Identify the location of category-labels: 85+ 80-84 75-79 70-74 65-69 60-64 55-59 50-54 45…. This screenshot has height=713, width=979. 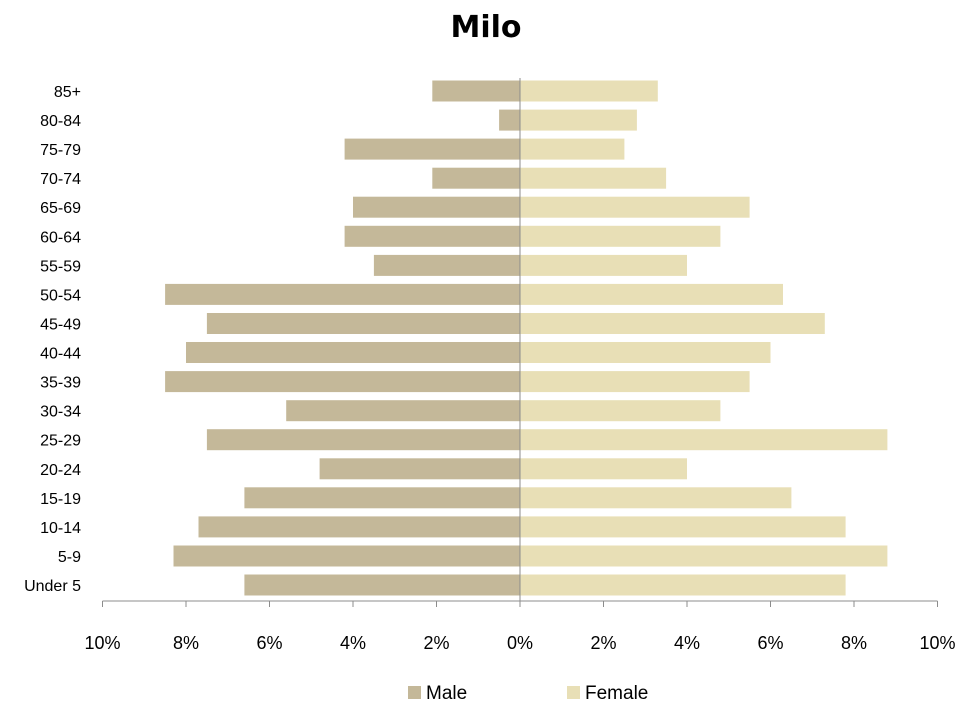
(52, 339).